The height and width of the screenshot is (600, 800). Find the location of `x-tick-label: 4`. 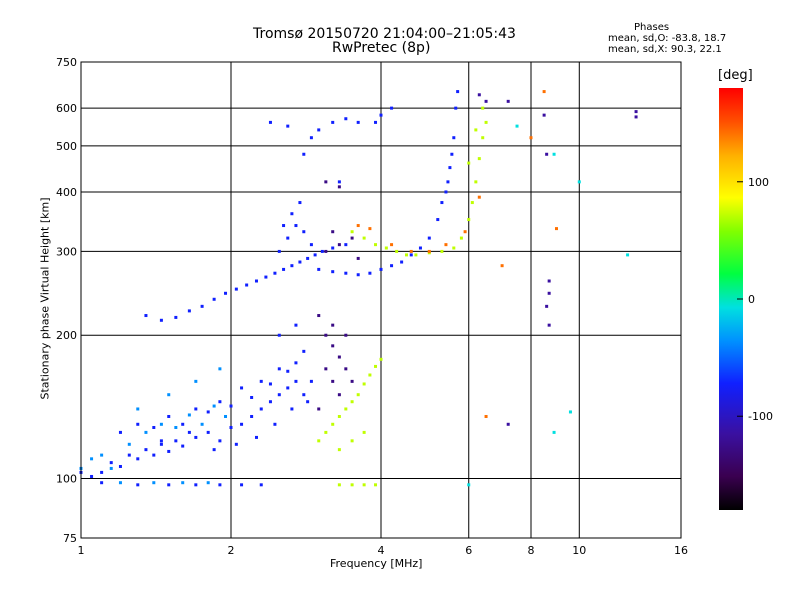

x-tick-label: 4 is located at coordinates (381, 550).